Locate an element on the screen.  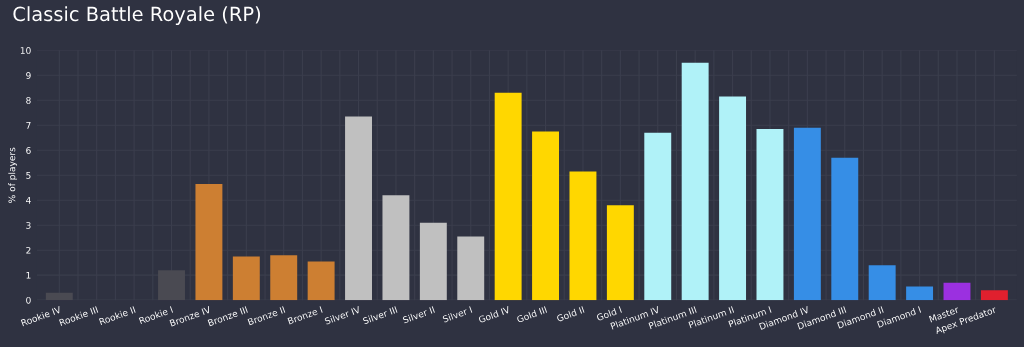
chart-title: Classic Battle Royale (RP) is located at coordinates (136, 16).